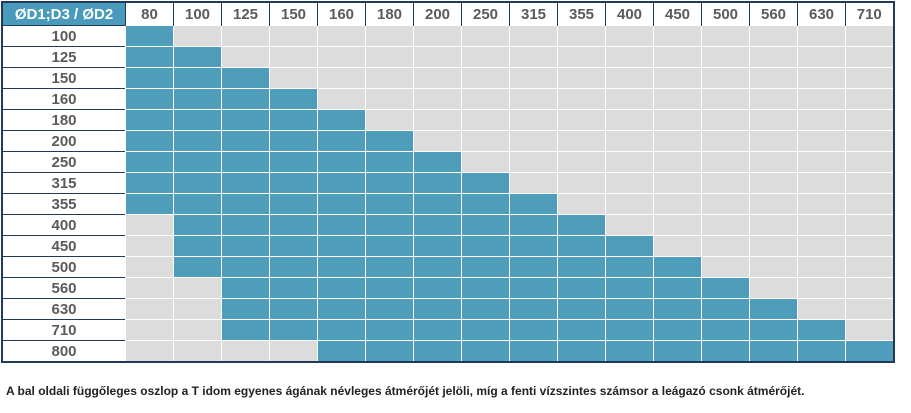 The height and width of the screenshot is (413, 911). I want to click on table-row: 150, so click(448, 78).